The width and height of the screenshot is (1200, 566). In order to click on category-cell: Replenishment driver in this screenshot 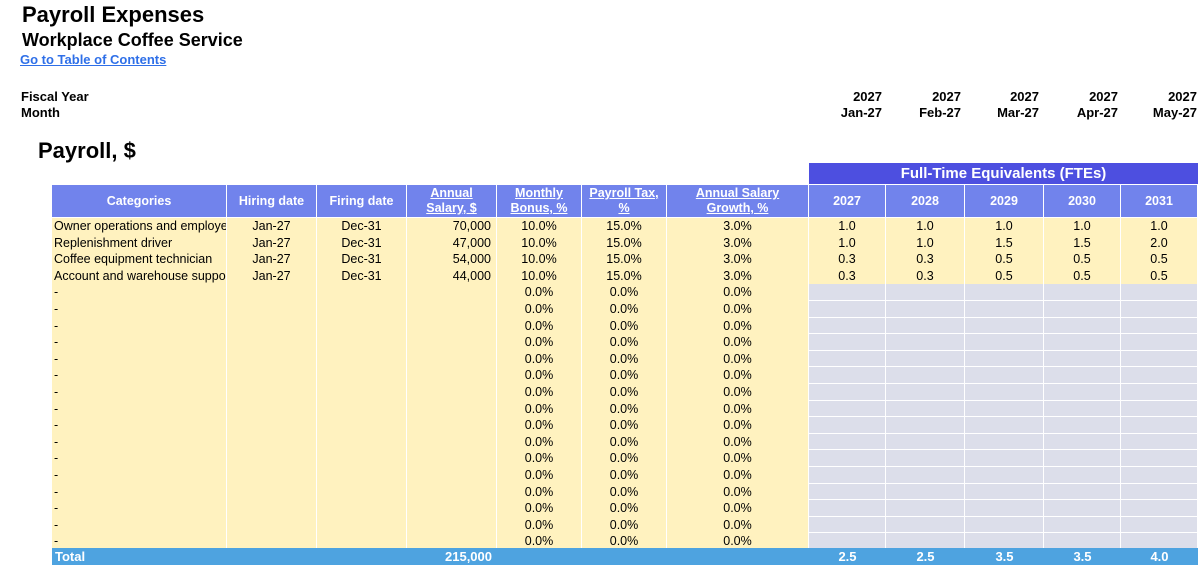, I will do `click(139, 243)`.